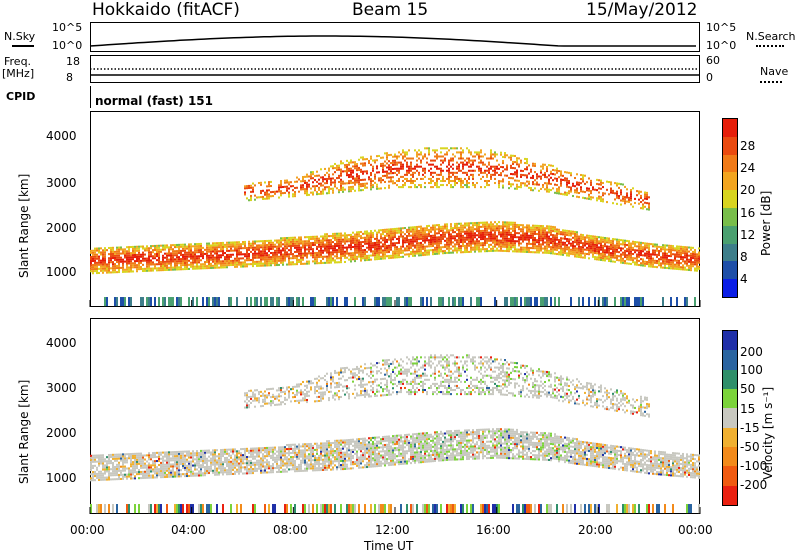  I want to click on freq-tick-top: 18, so click(73, 61).